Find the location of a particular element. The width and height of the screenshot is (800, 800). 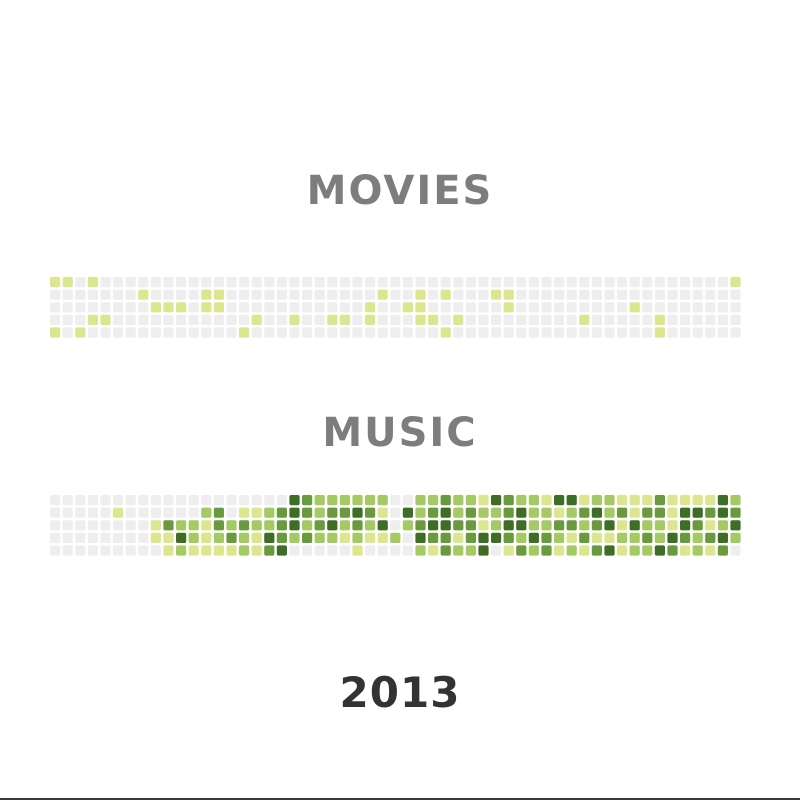

music-cell-r2-c12 is located at coordinates (206, 525).